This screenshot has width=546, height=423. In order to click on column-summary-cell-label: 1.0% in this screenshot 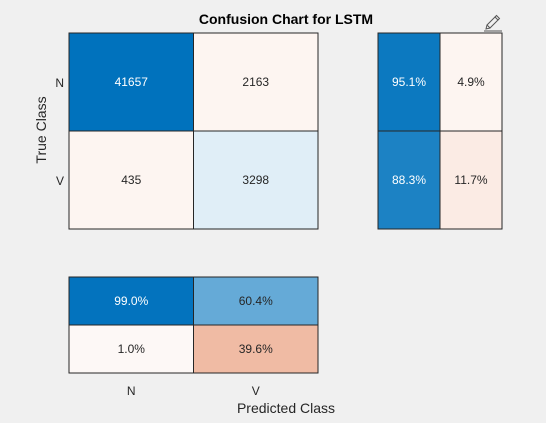, I will do `click(132, 349)`.